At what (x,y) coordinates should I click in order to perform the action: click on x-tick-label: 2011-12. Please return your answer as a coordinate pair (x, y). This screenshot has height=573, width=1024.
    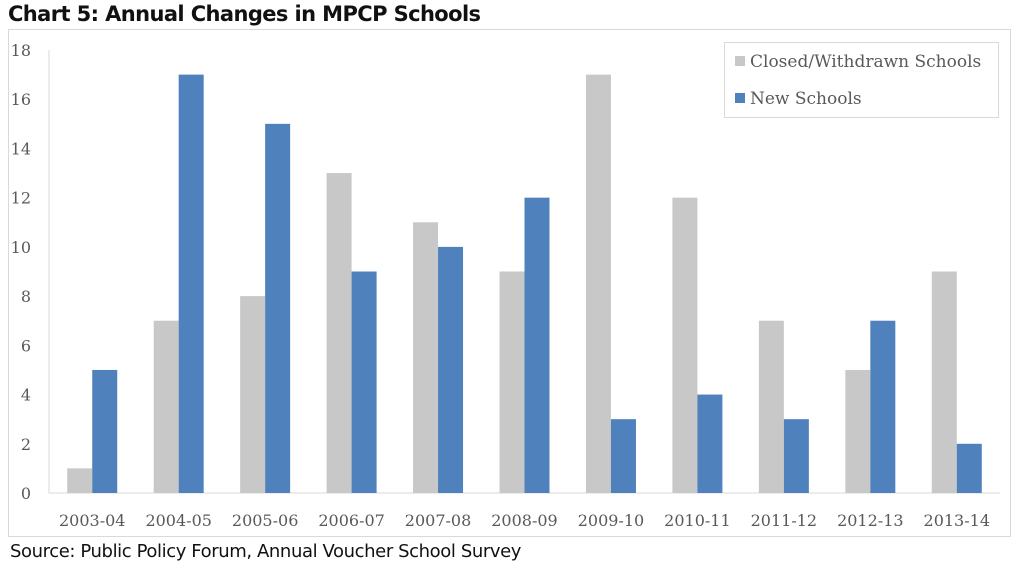
    Looking at the image, I should click on (784, 520).